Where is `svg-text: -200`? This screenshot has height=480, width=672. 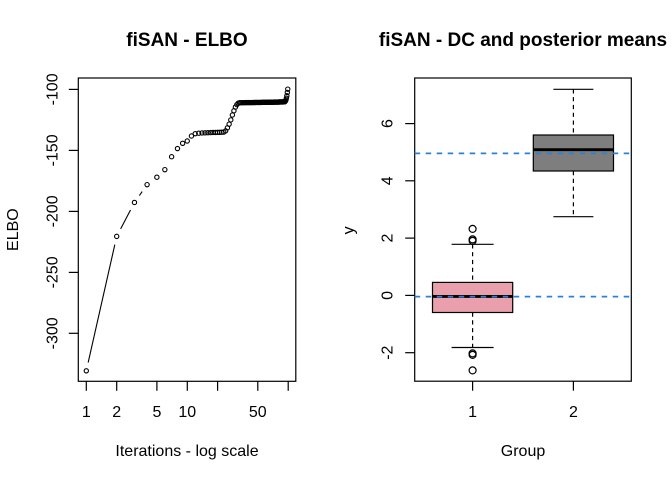 svg-text: -200 is located at coordinates (53, 211).